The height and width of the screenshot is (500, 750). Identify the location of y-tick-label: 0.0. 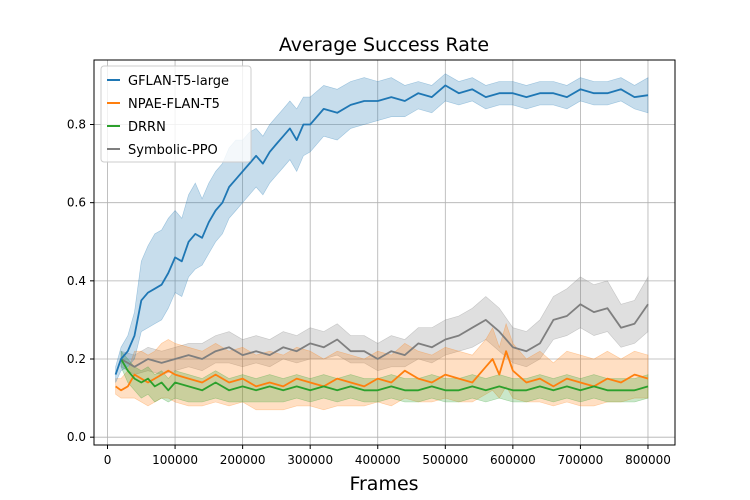
(76, 437).